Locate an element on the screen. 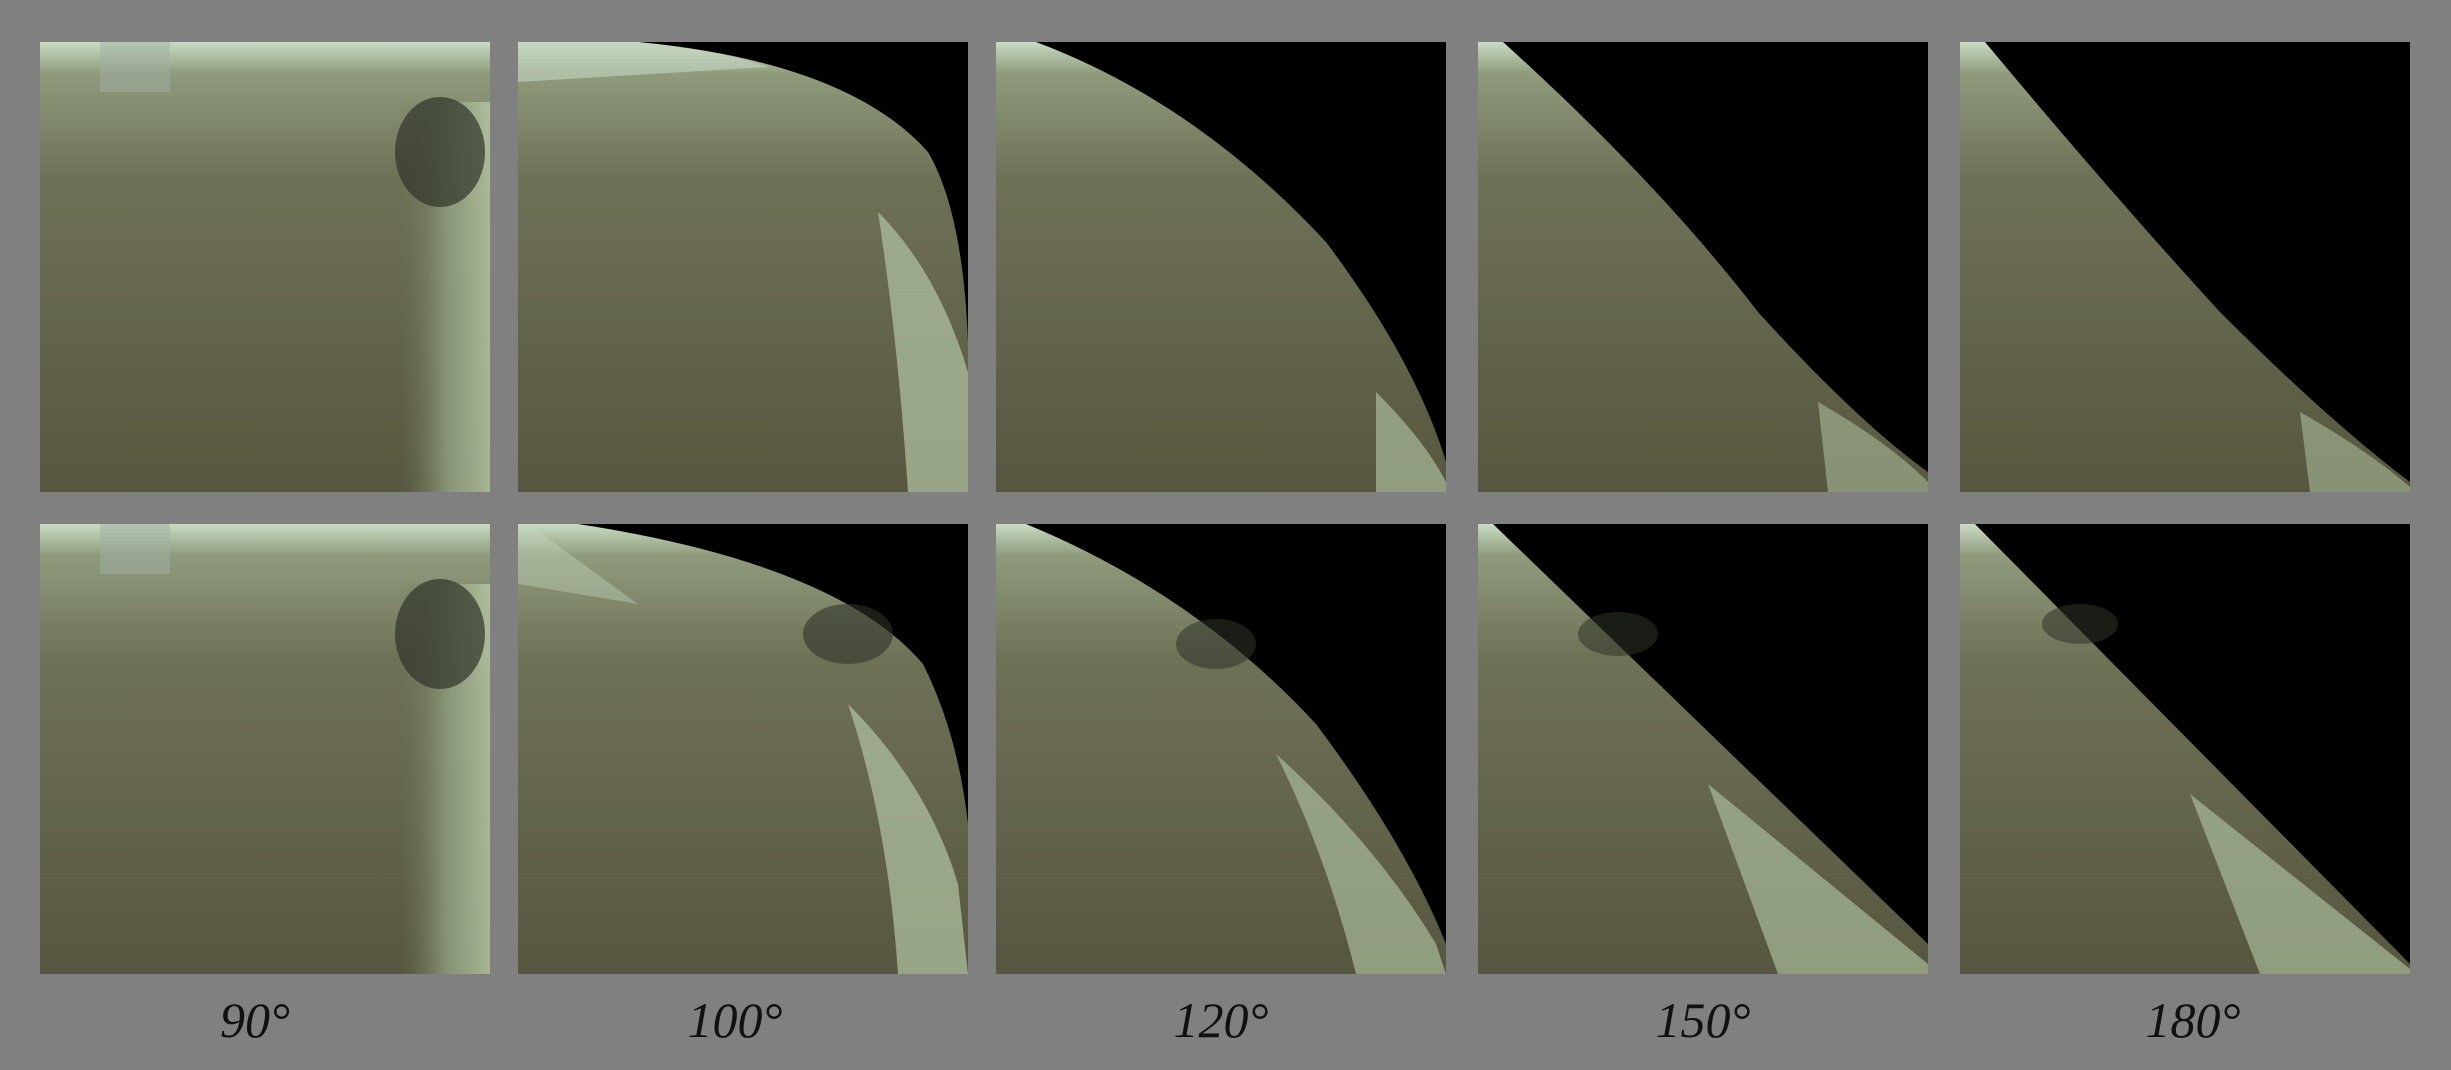 The height and width of the screenshot is (1070, 2451). fov-label-180: 180° is located at coordinates (2193, 1020).